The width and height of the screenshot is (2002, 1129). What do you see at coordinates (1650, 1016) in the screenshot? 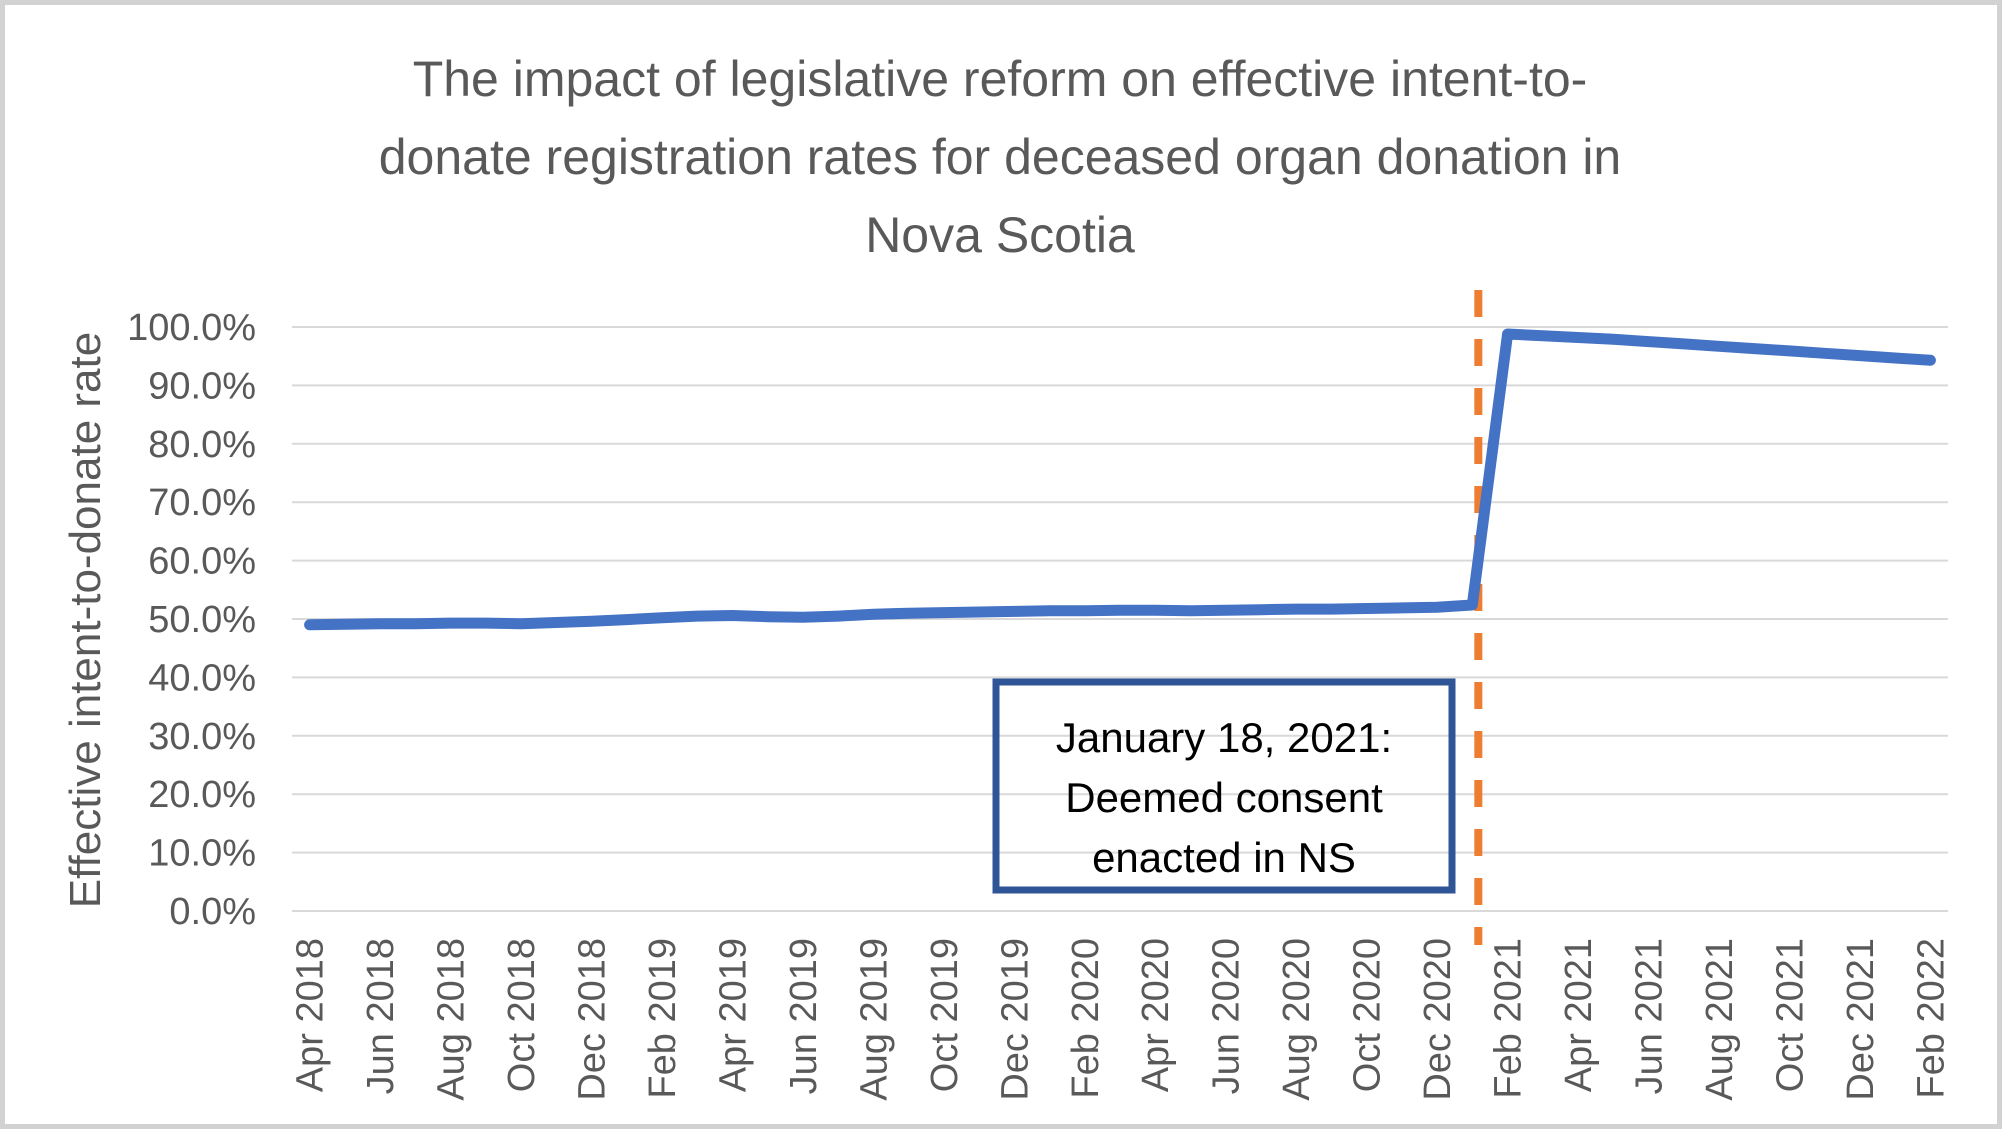
I see `x-tick-label: Jun 2021` at bounding box center [1650, 1016].